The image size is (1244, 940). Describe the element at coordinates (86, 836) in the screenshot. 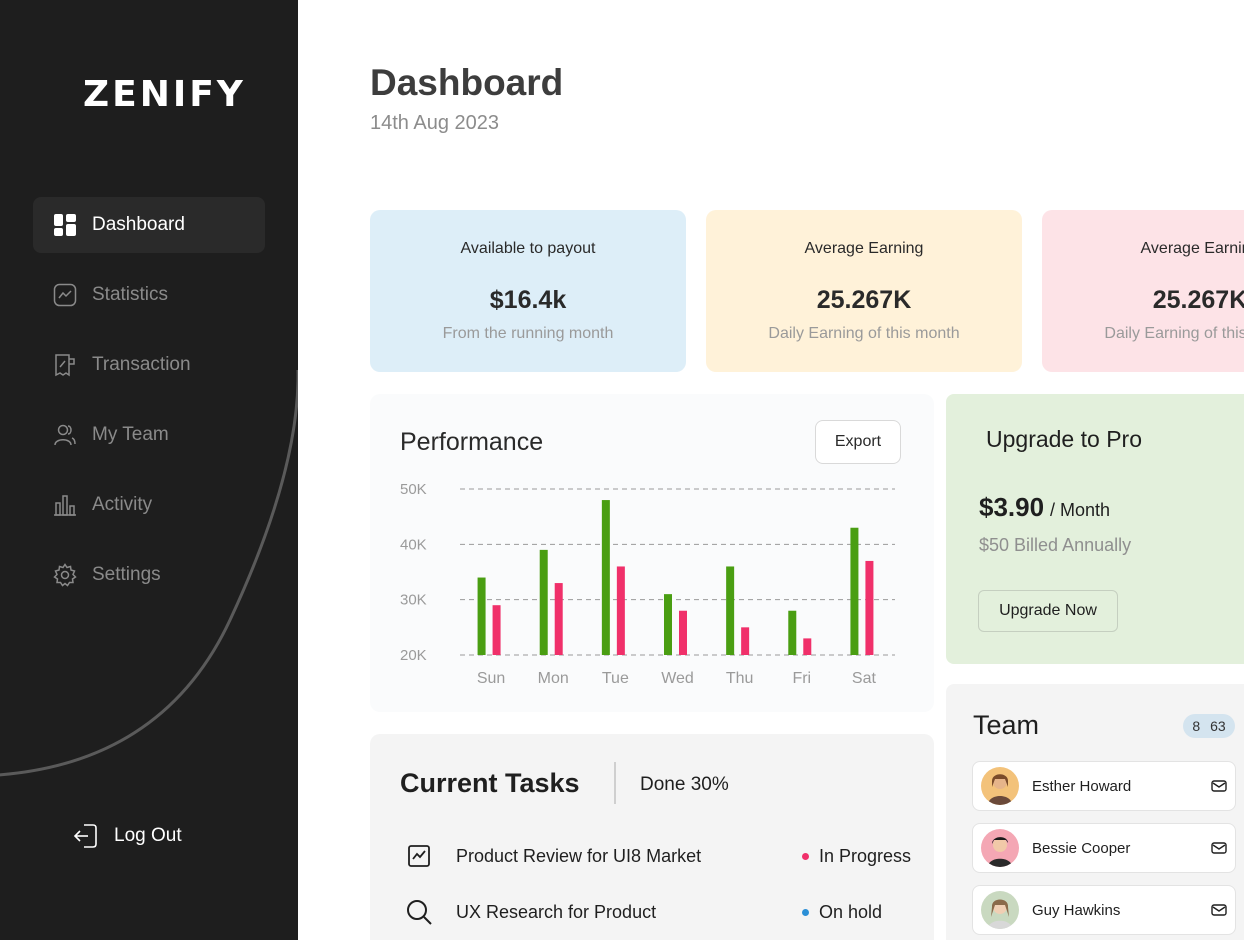

I see `logout-icon` at that location.